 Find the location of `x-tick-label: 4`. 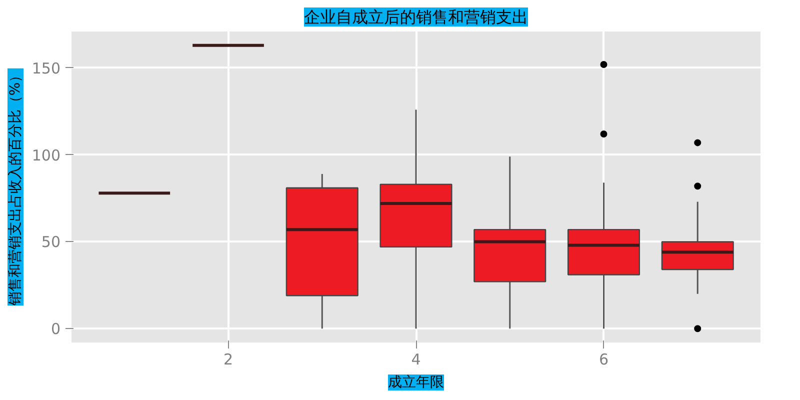

x-tick-label: 4 is located at coordinates (416, 359).